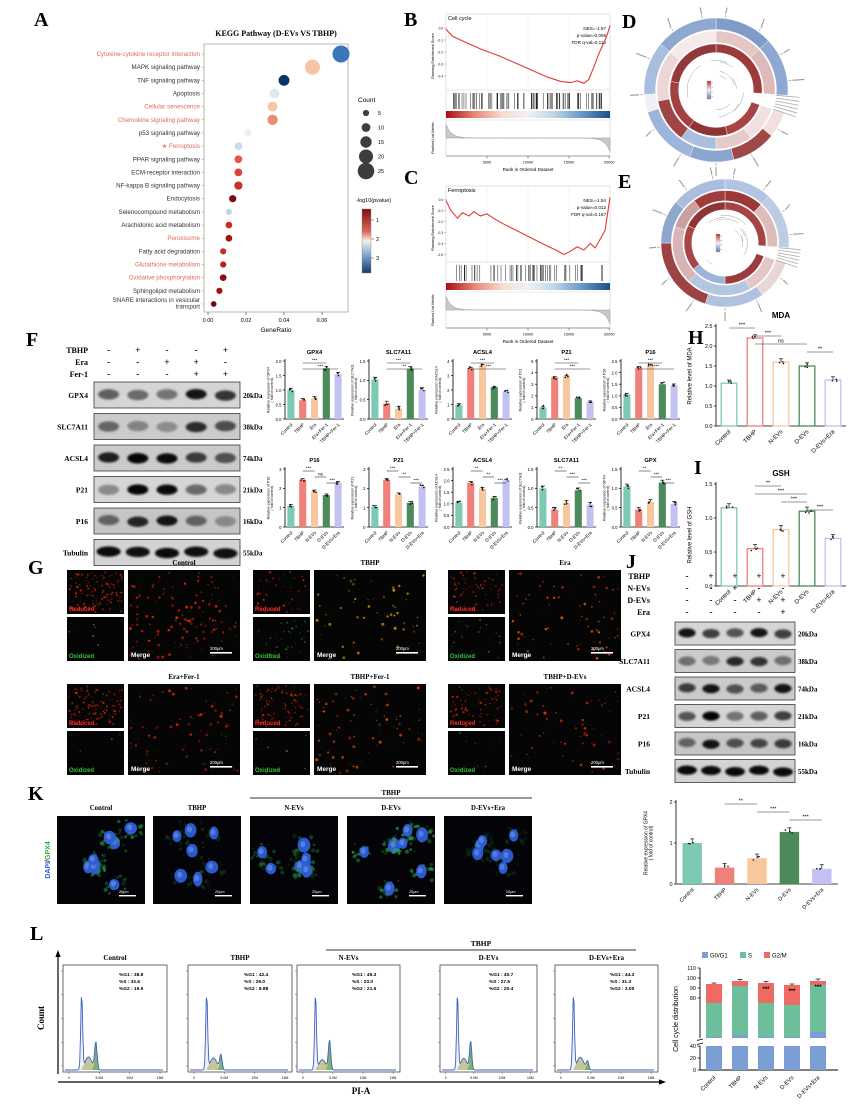 The width and height of the screenshot is (850, 1113). I want to click on protein-name: SLC7A11, so click(634, 661).